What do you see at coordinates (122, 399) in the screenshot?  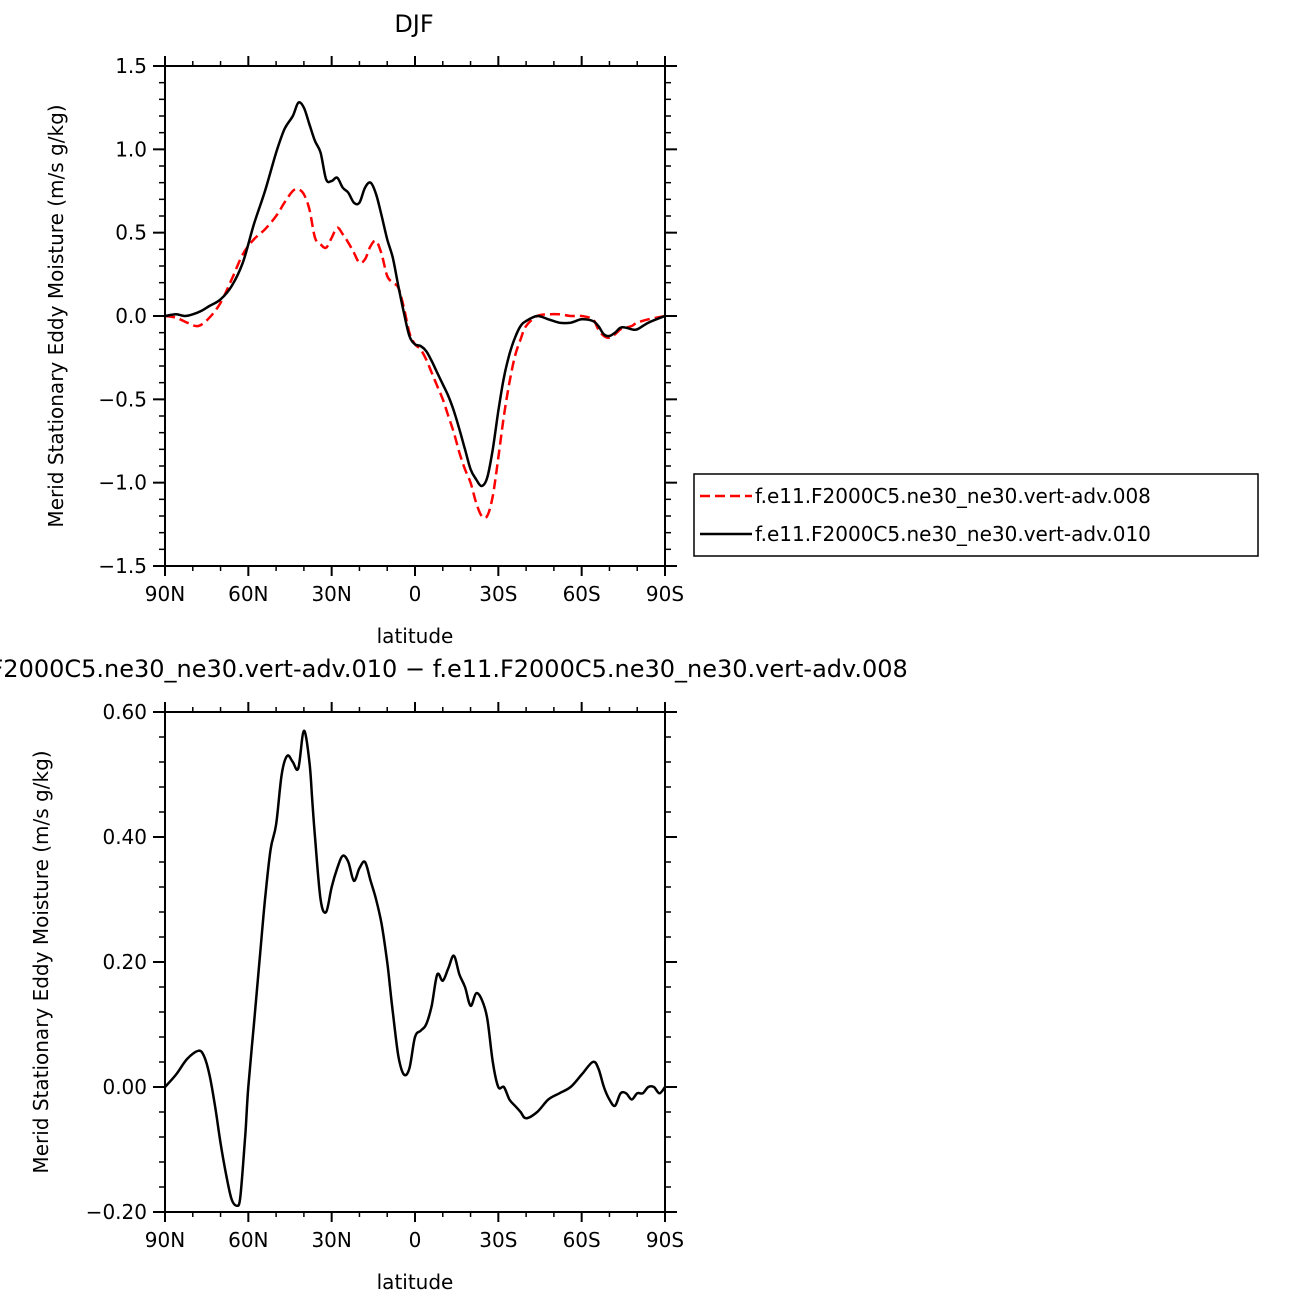 I see `y-tick-label: −0.5` at bounding box center [122, 399].